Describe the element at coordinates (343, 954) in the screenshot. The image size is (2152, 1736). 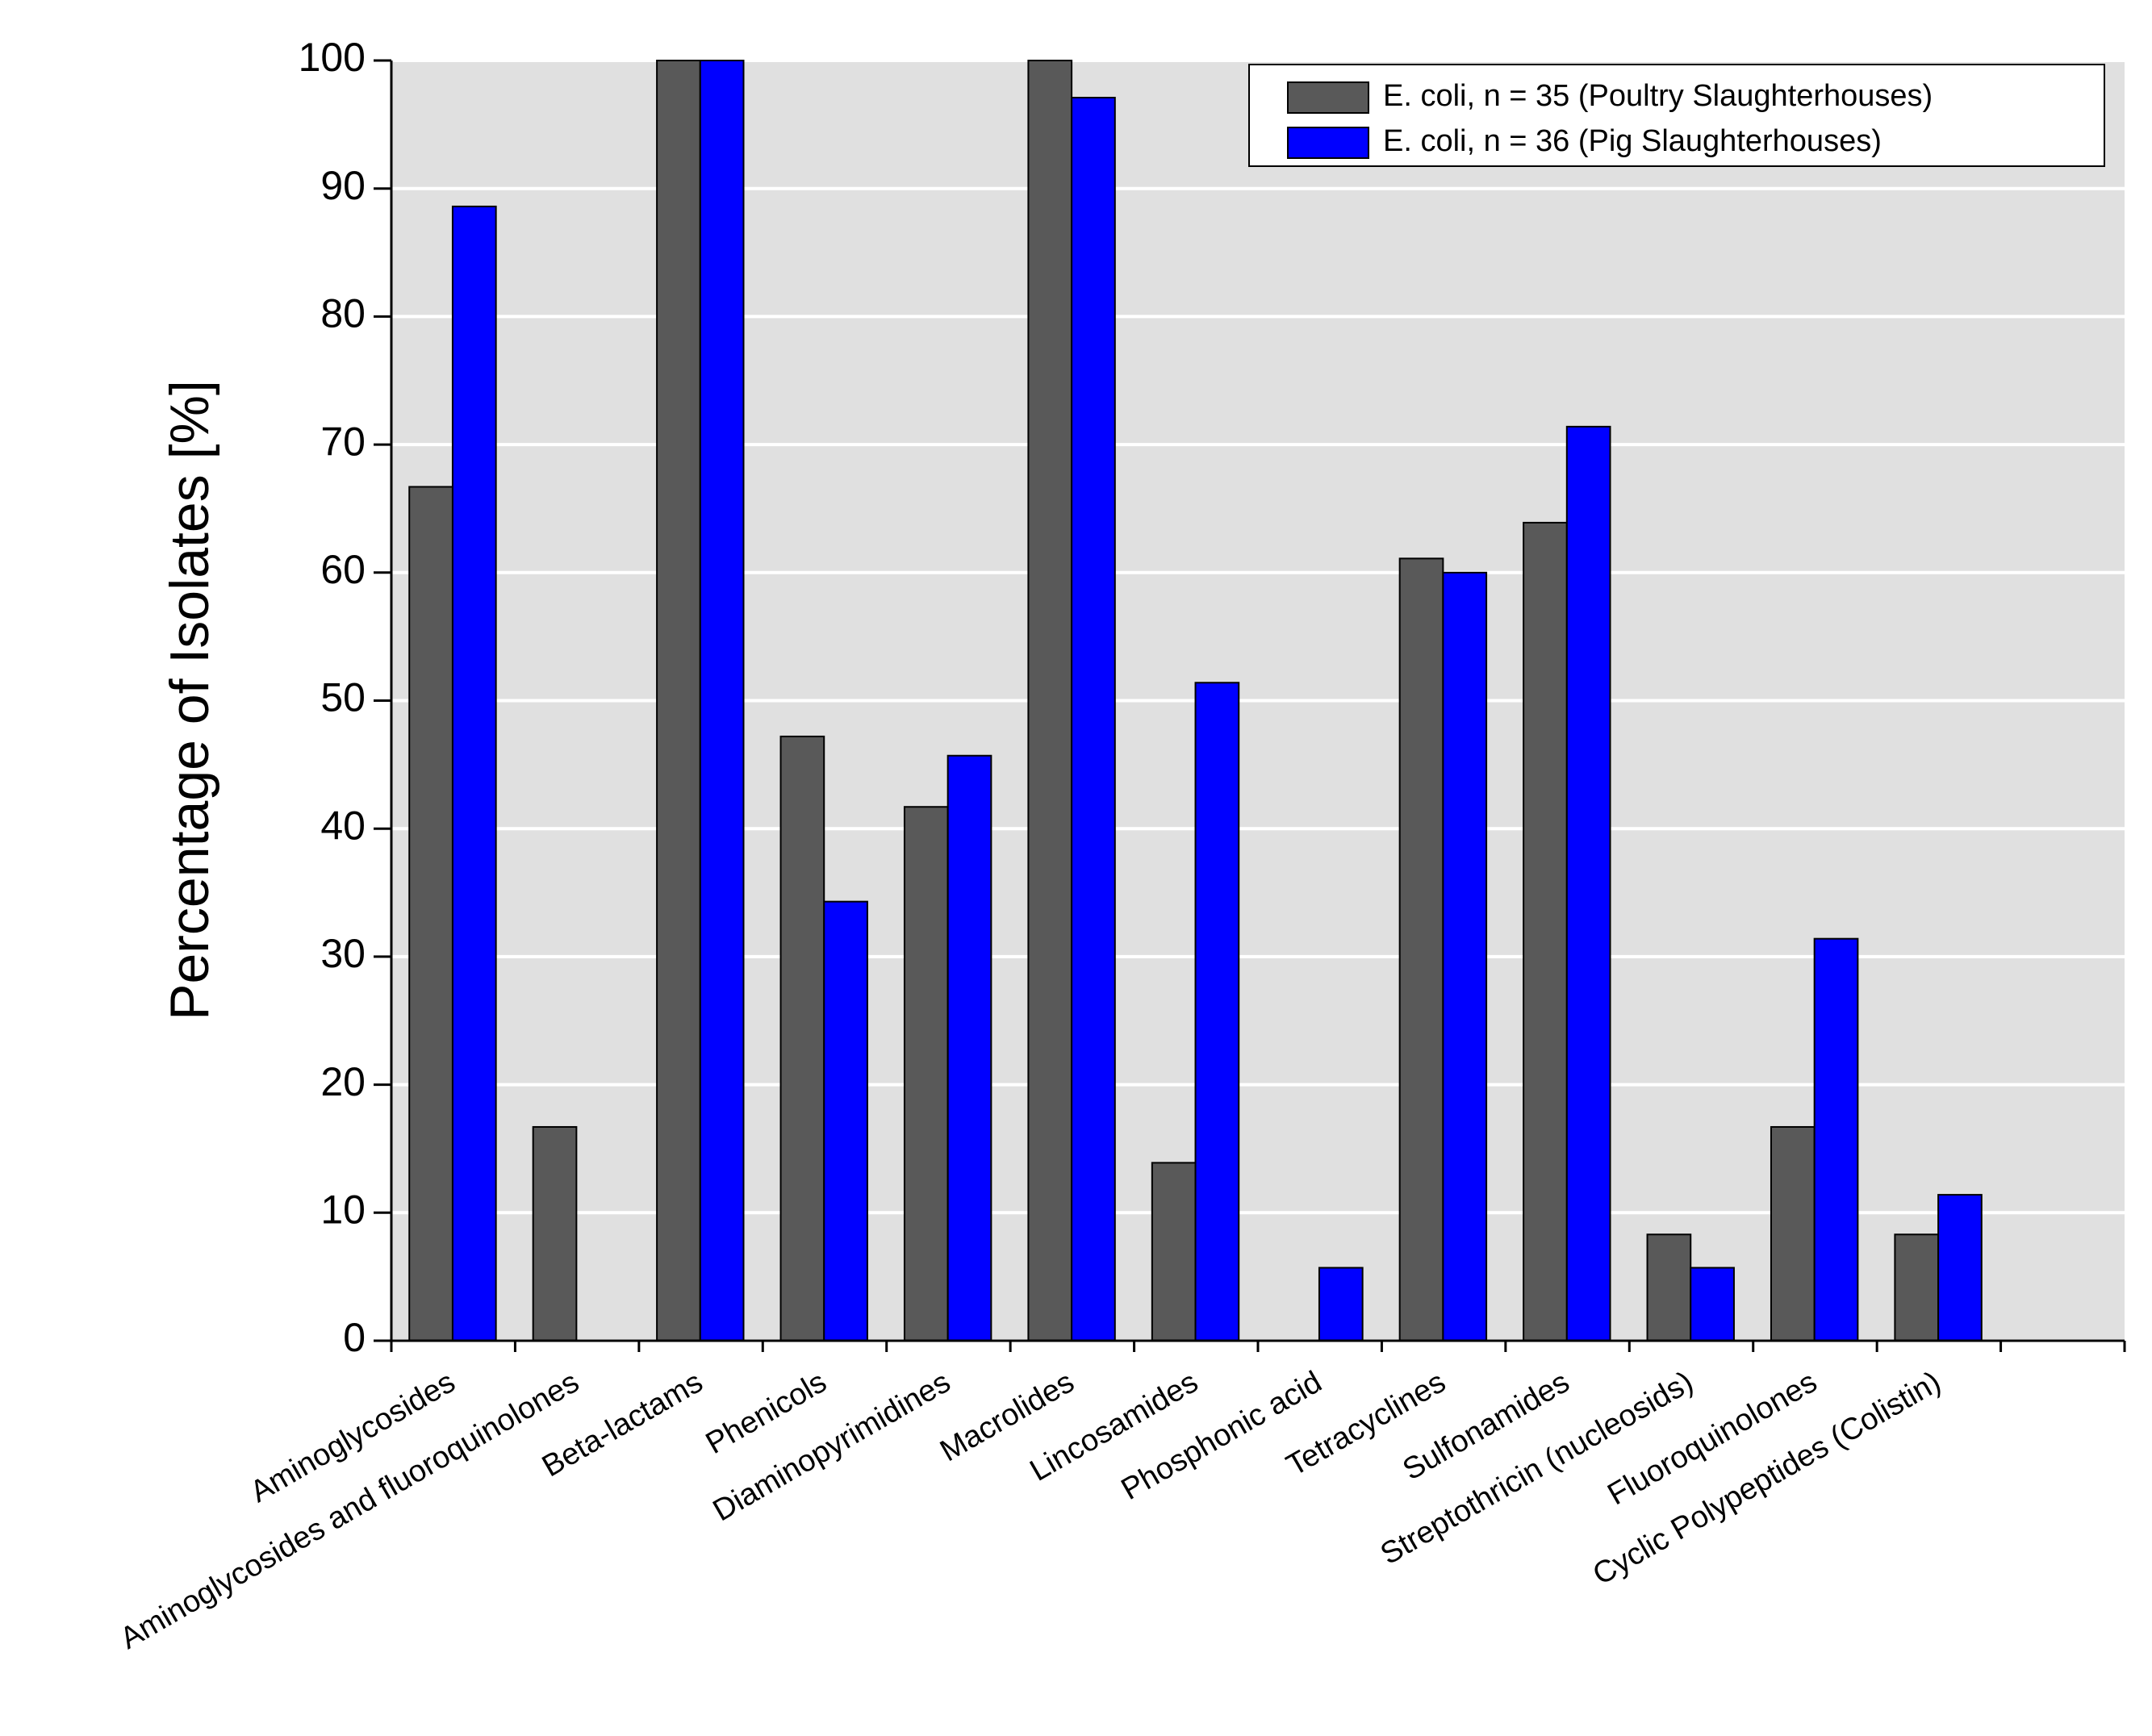
I see `y-tick-label: 30` at that location.